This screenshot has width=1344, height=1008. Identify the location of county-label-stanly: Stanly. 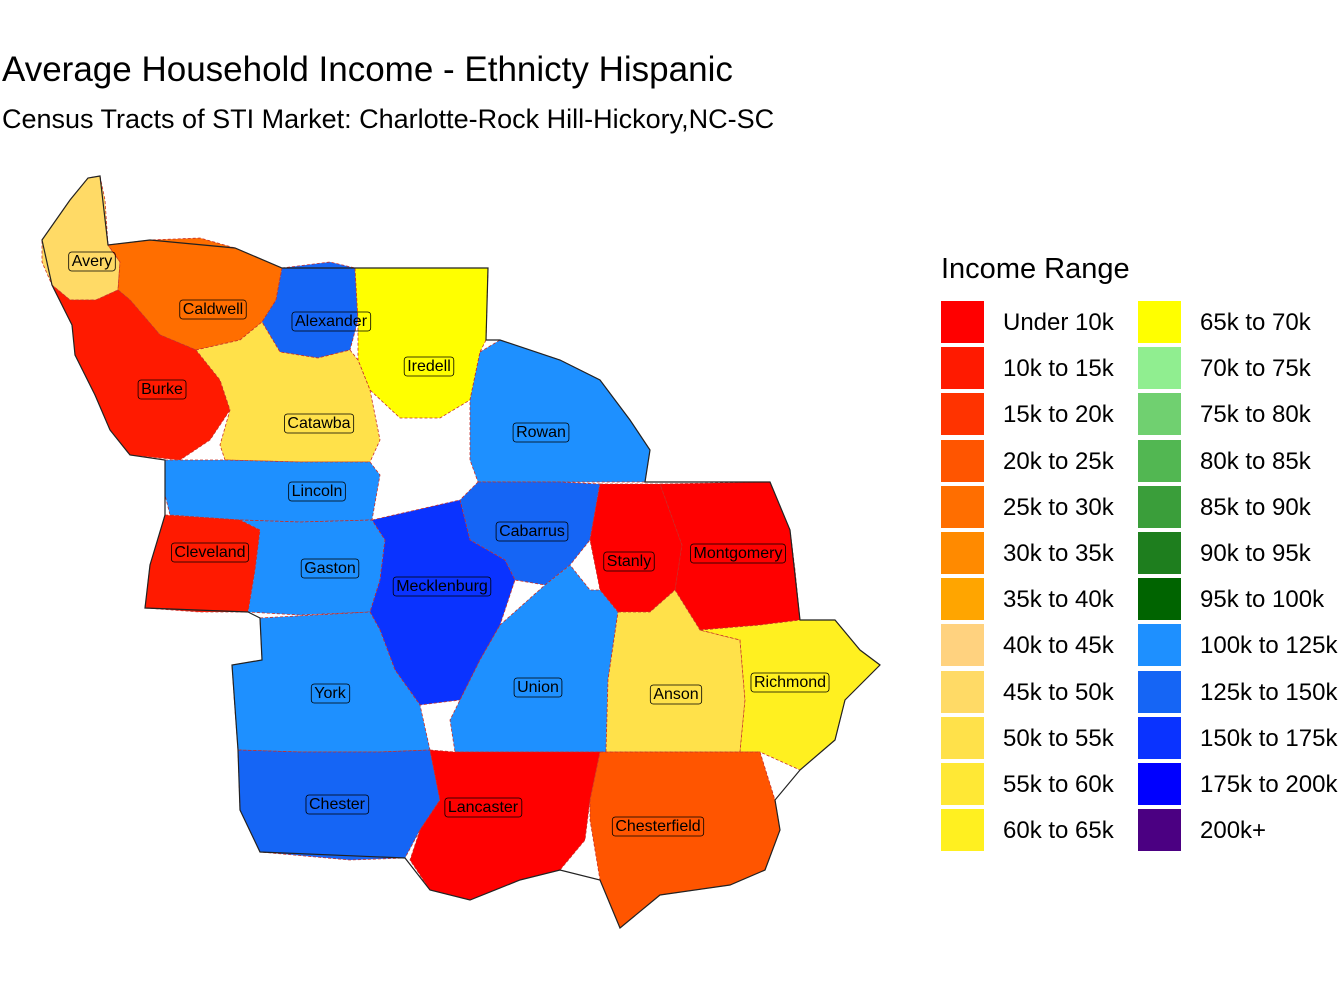
(629, 561).